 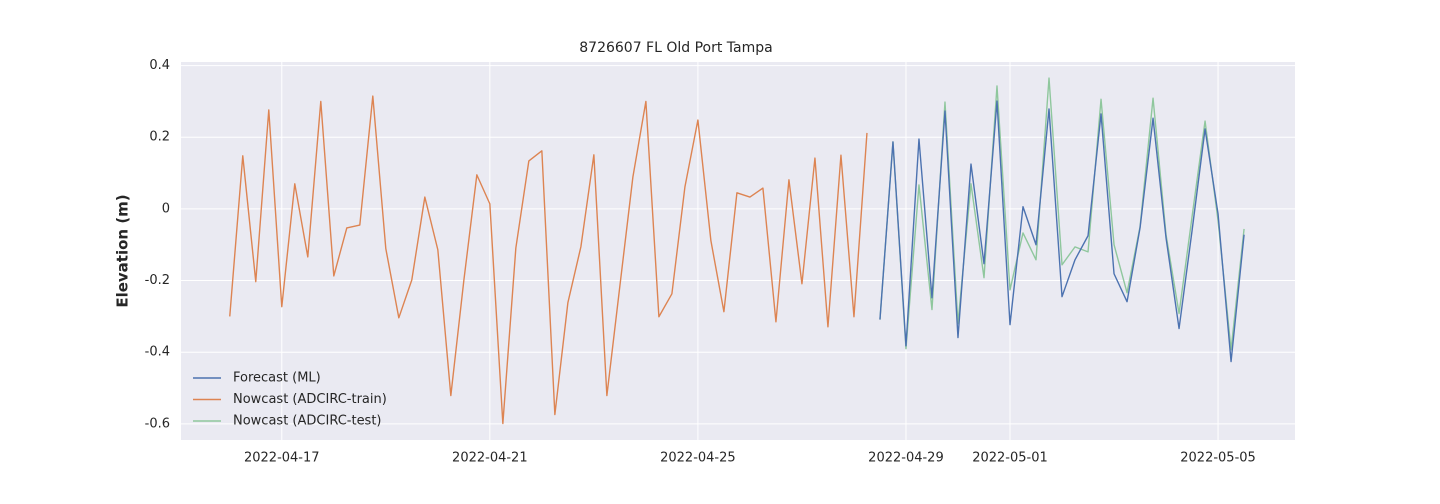 I want to click on x-tick-label: 2022-05-05, so click(x=1218, y=458).